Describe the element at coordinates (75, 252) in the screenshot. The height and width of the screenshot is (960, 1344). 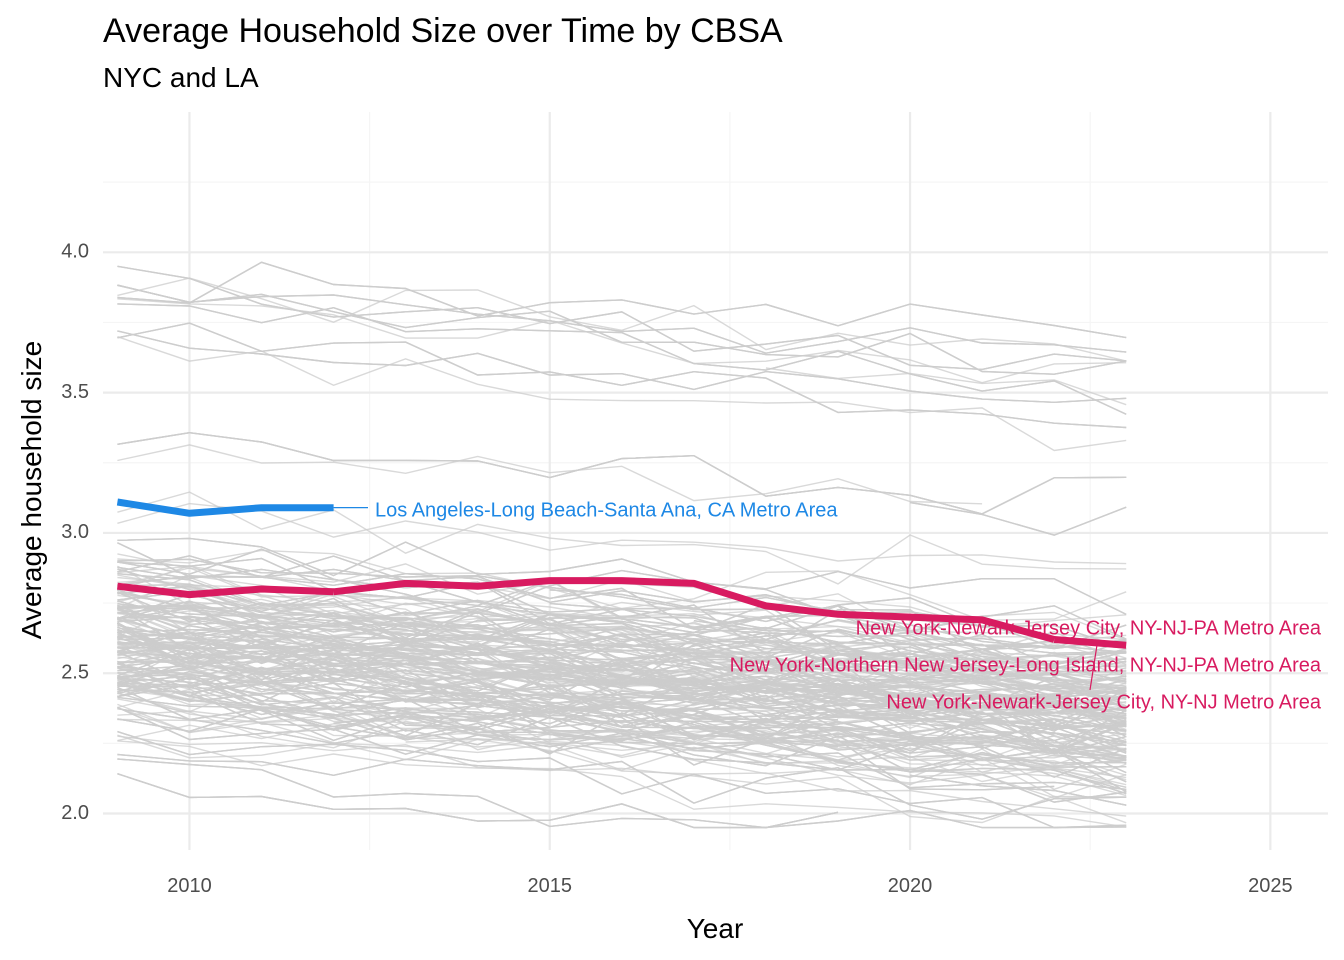
I see `y-tick-label: 4.0` at that location.